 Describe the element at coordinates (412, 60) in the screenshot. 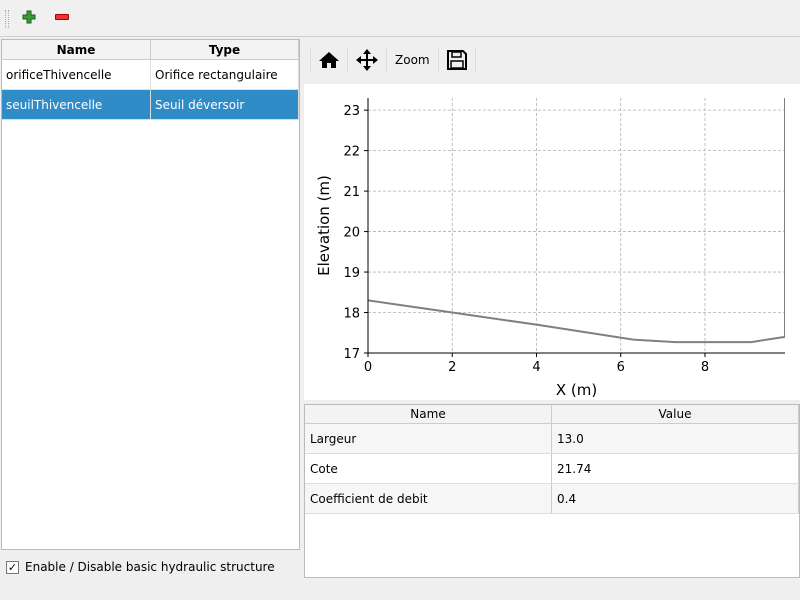

I see `zoom-button: Zoom` at that location.